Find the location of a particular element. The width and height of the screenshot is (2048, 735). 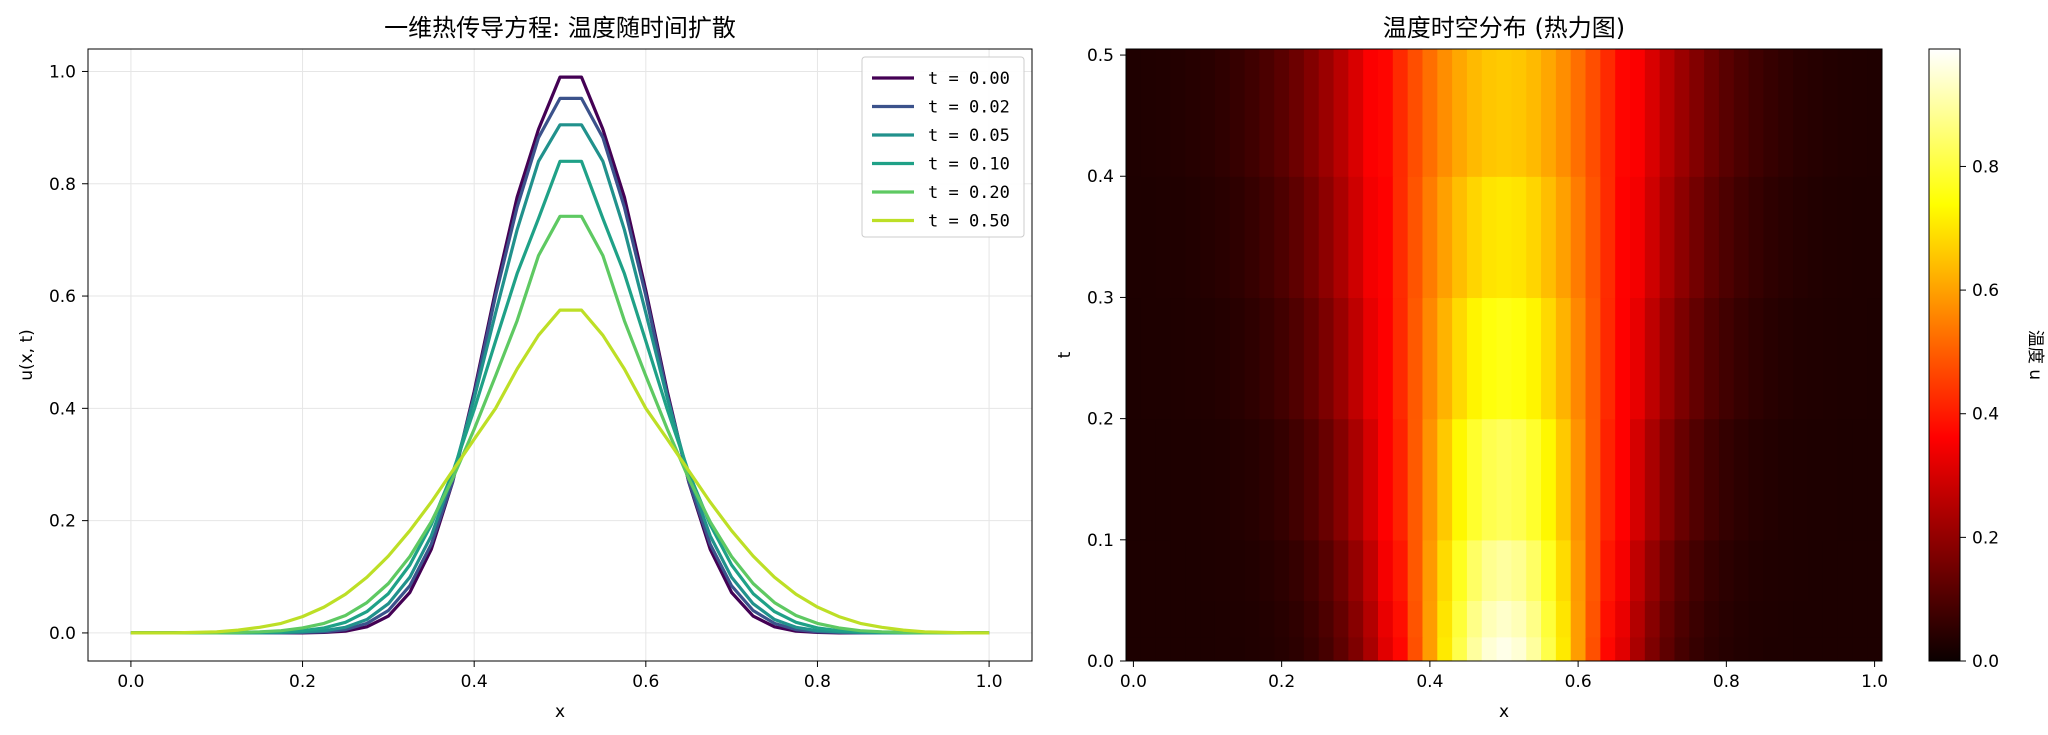

y-tick-label: 0.6 is located at coordinates (62, 297).